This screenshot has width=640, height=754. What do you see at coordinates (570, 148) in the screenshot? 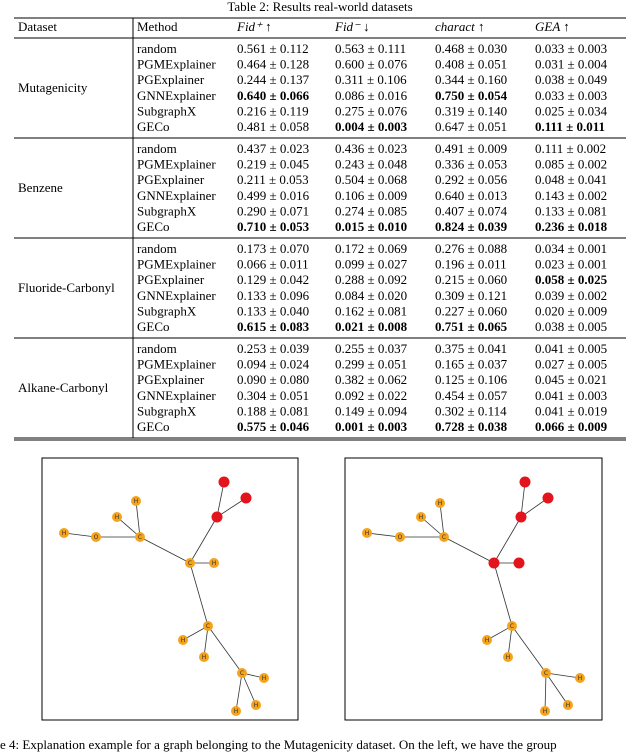
I see `result-cell: 0.111 ± 0.002` at bounding box center [570, 148].